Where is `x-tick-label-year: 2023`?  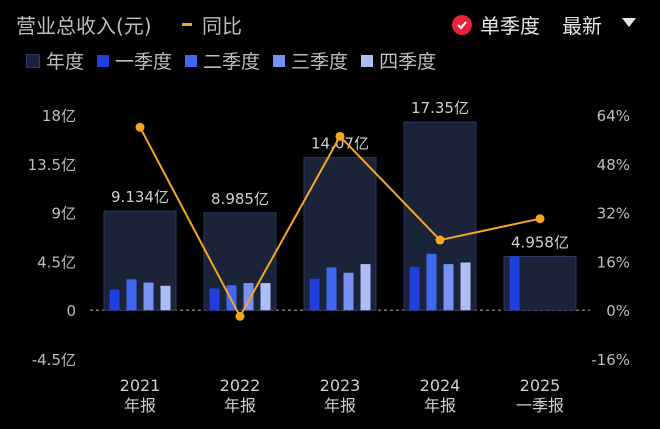
x-tick-label-year: 2023 is located at coordinates (340, 385).